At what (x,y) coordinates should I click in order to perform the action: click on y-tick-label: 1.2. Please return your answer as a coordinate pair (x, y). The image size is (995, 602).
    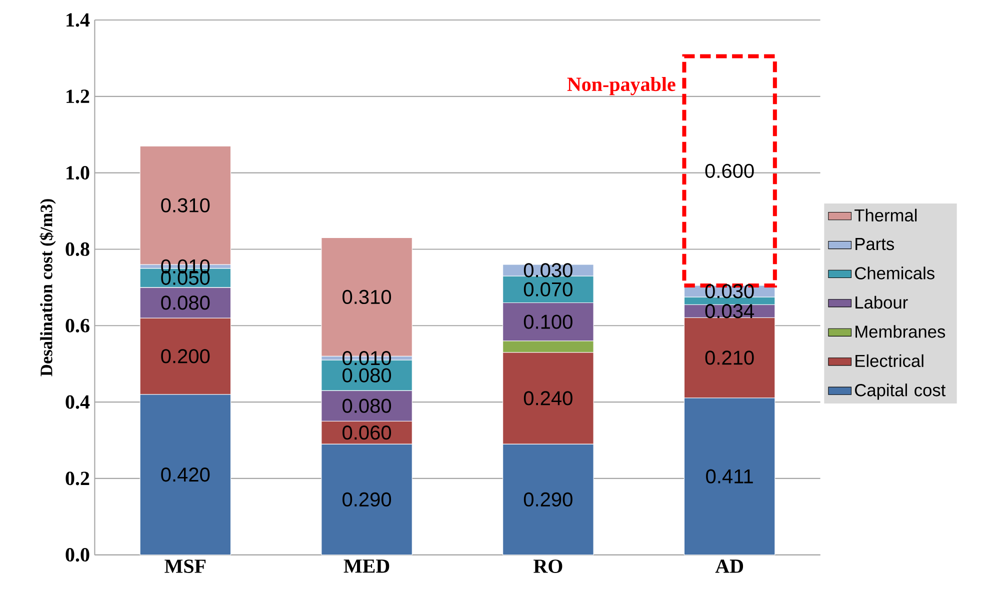
    Looking at the image, I should click on (78, 97).